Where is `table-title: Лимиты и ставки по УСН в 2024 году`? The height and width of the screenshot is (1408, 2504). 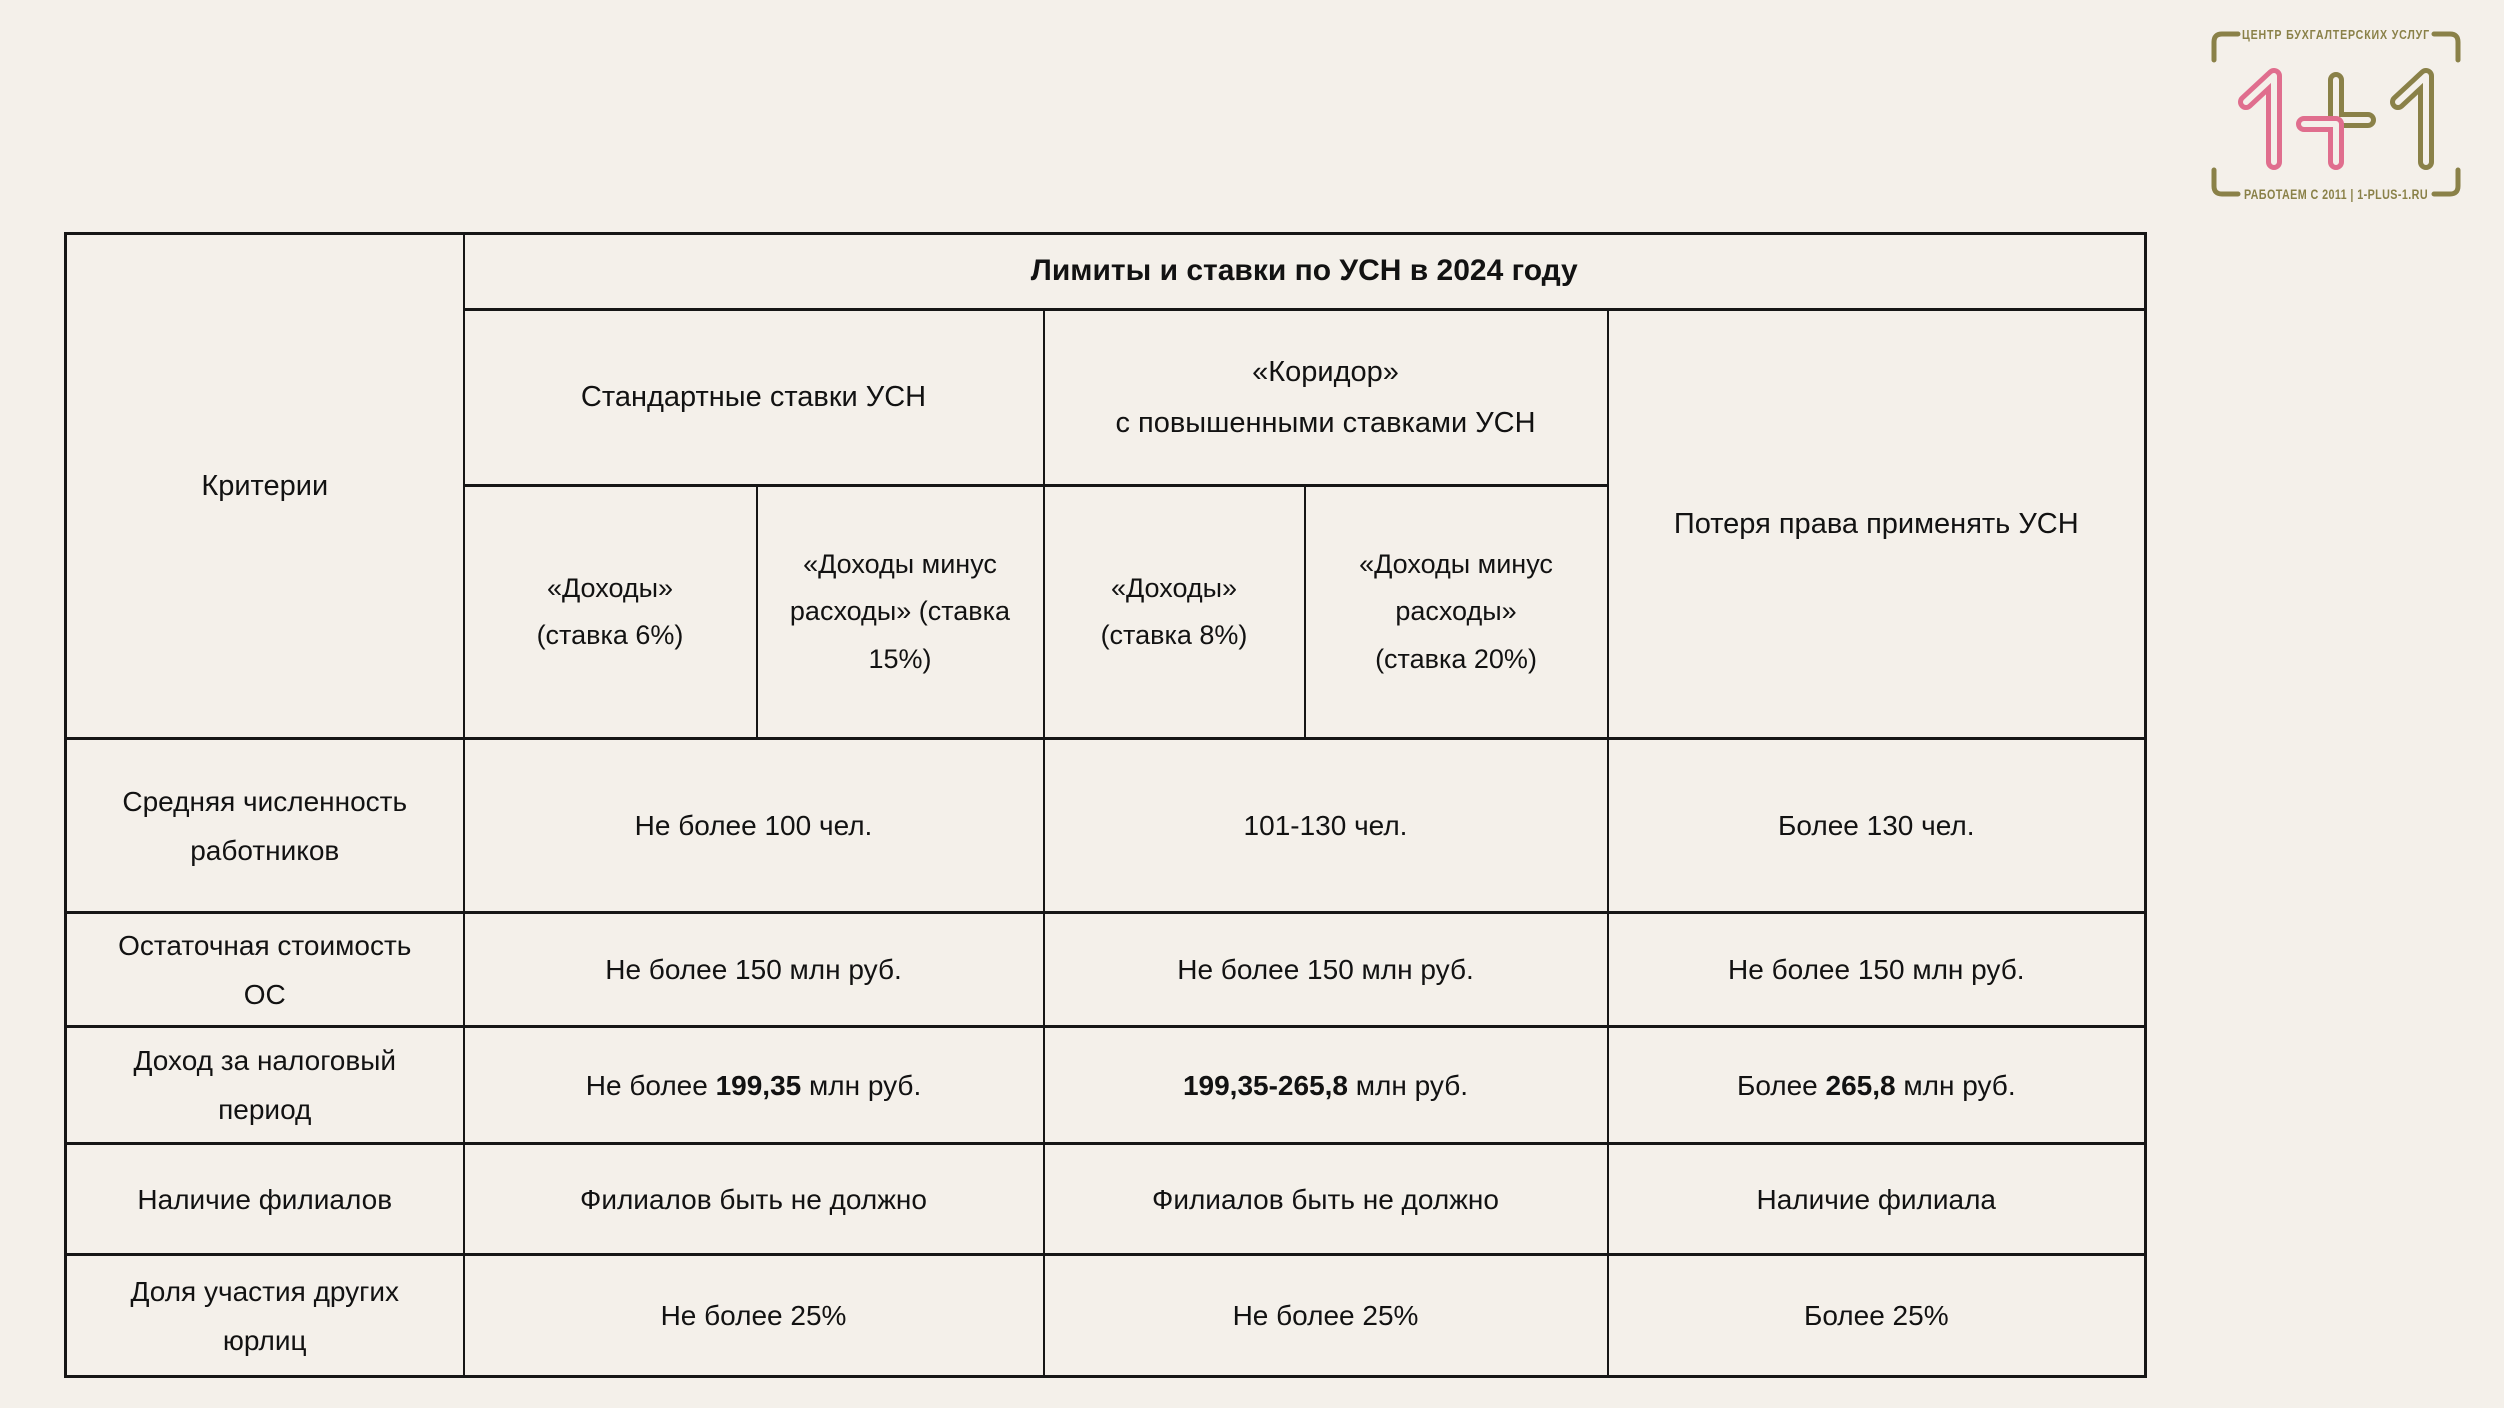
table-title: Лимиты и ставки по УСН в 2024 году is located at coordinates (1304, 271).